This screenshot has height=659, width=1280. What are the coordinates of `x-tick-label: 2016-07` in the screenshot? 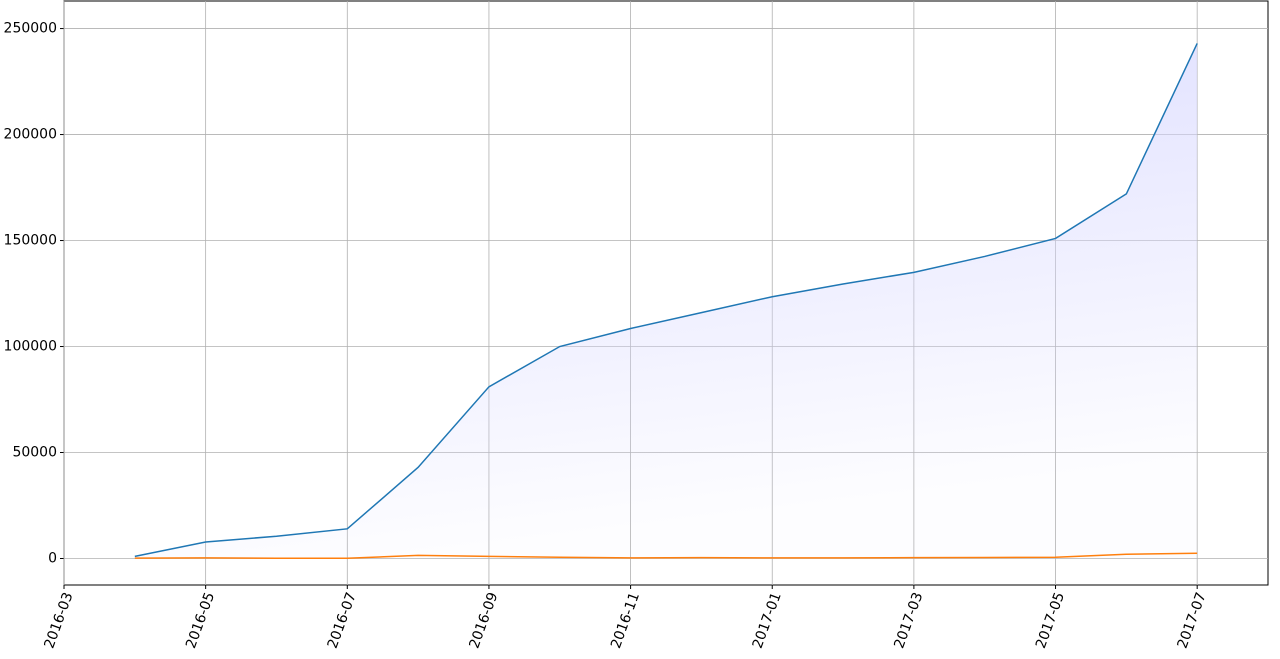 It's located at (342, 620).